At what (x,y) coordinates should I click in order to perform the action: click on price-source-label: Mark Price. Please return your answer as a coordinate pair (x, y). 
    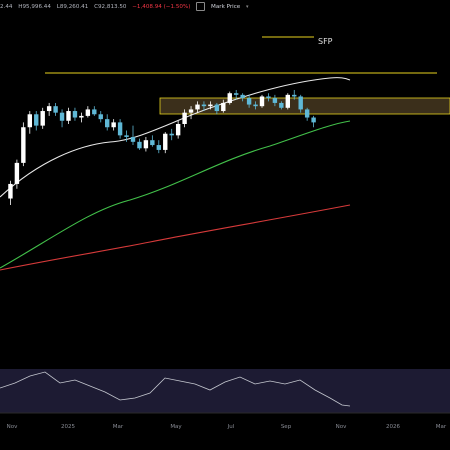
    Looking at the image, I should click on (226, 7).